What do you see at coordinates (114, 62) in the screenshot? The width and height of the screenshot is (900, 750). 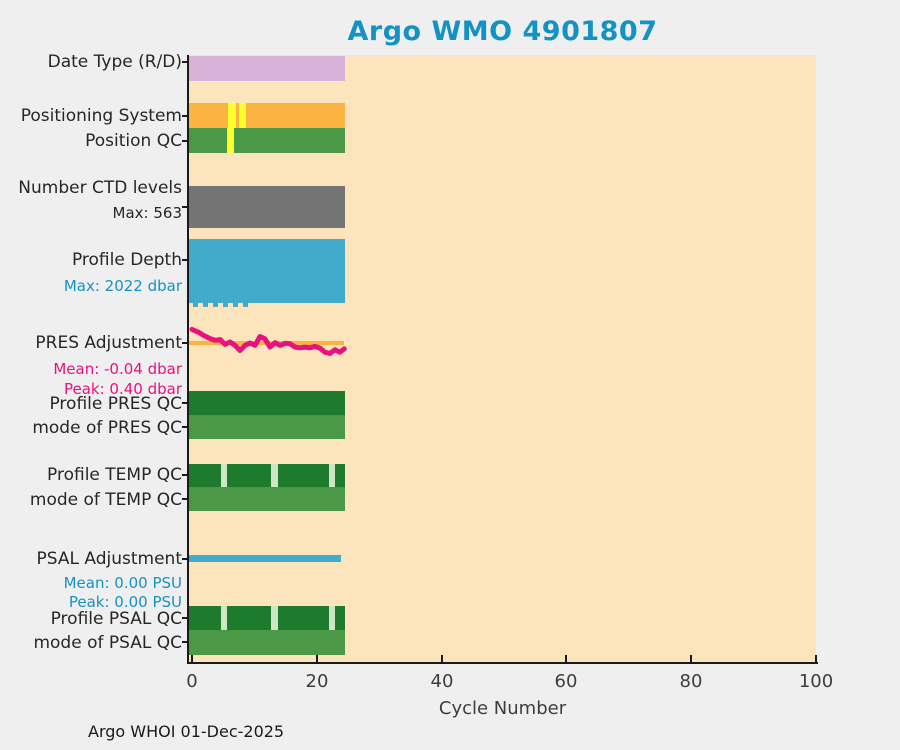 I see `row-label-date_type: Date Type (R/D)` at bounding box center [114, 62].